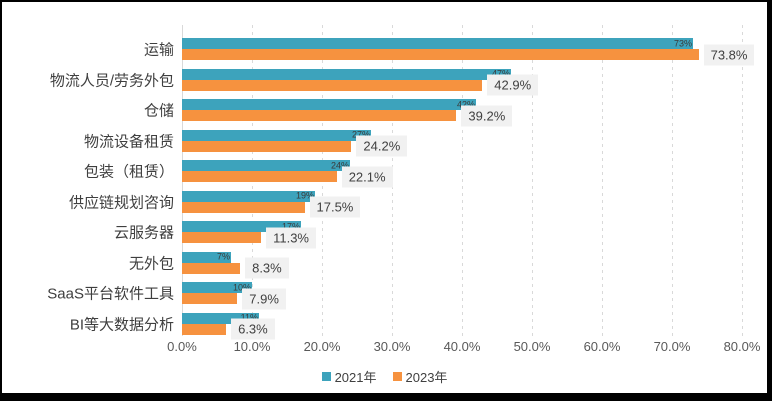 Image resolution: width=772 pixels, height=401 pixels. Describe the element at coordinates (355, 377) in the screenshot. I see `legend-label: 2021年` at that location.